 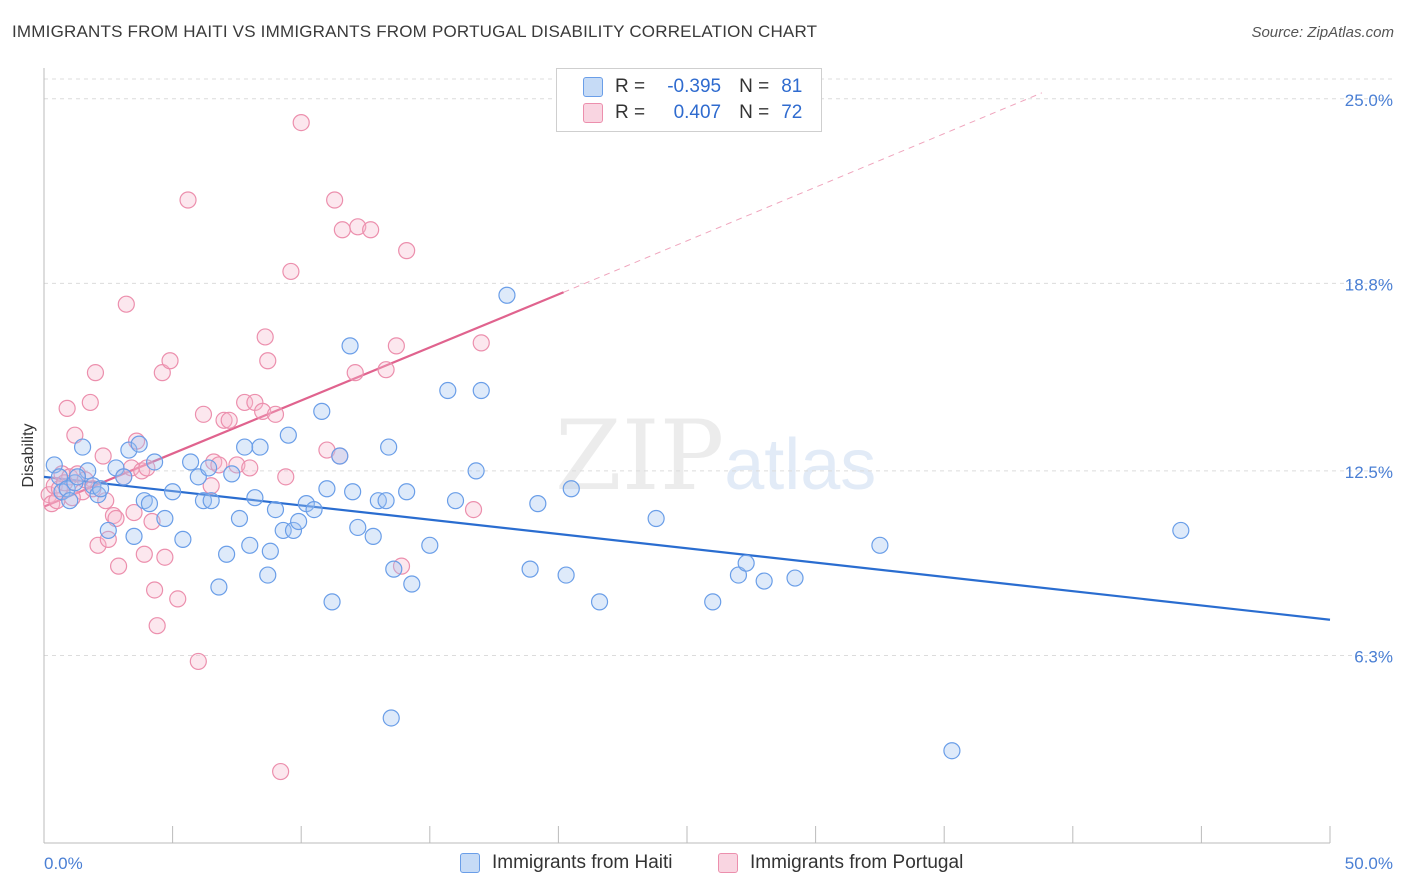 What do you see at coordinates (800, 465) in the screenshot?
I see `watermark-atlas: atlas` at bounding box center [800, 465].